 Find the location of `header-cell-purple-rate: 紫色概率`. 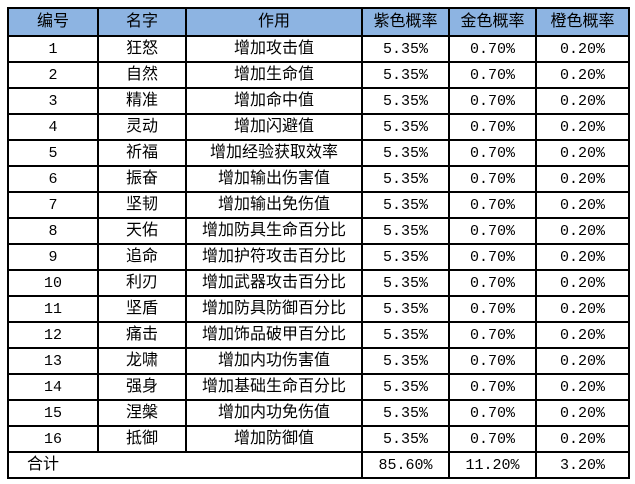

header-cell-purple-rate: 紫色概率 is located at coordinates (405, 22).